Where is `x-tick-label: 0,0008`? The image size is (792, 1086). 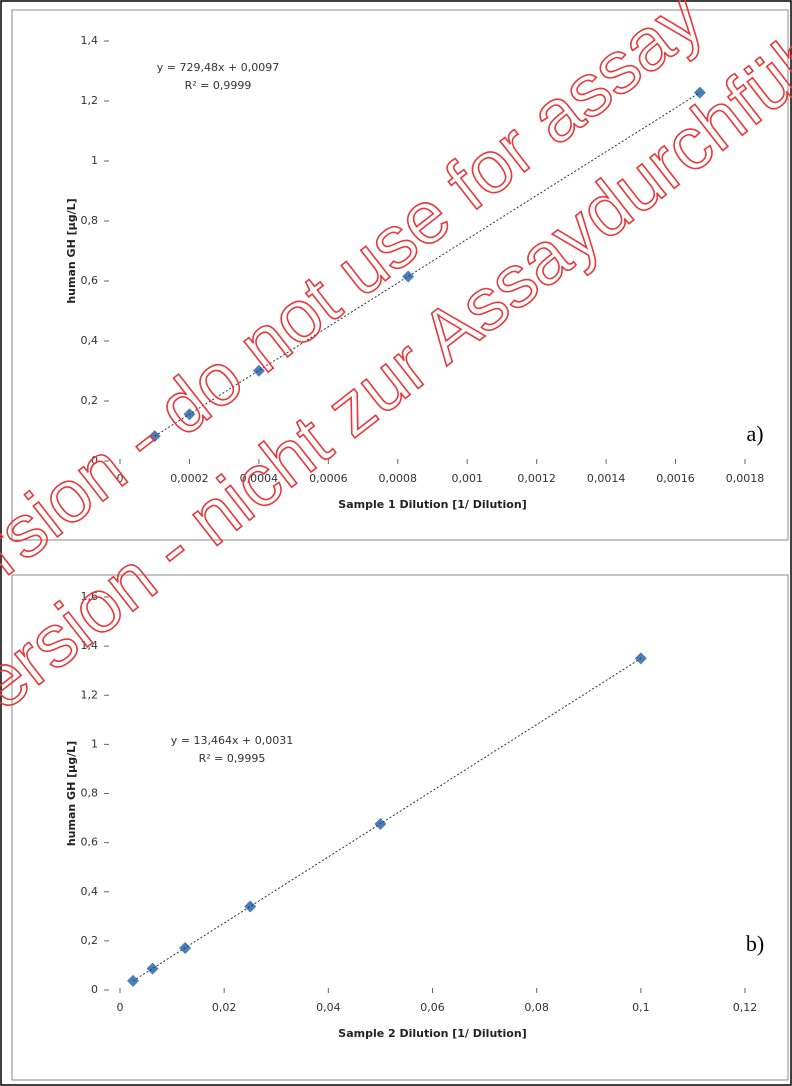 x-tick-label: 0,0008 is located at coordinates (398, 478).